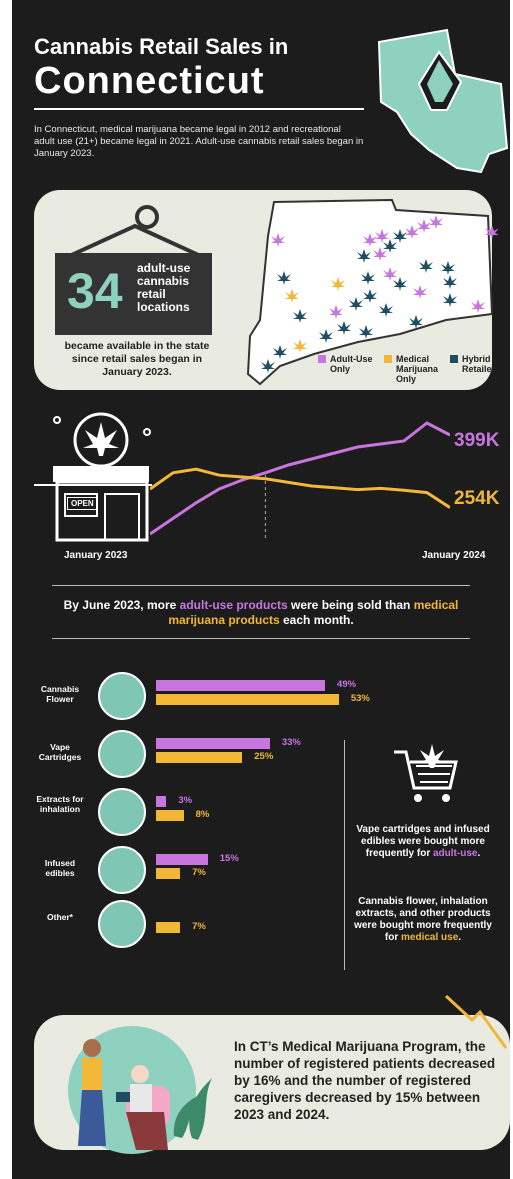  Describe the element at coordinates (316, 620) in the screenshot. I see `crossover-suffix: each month.` at that location.